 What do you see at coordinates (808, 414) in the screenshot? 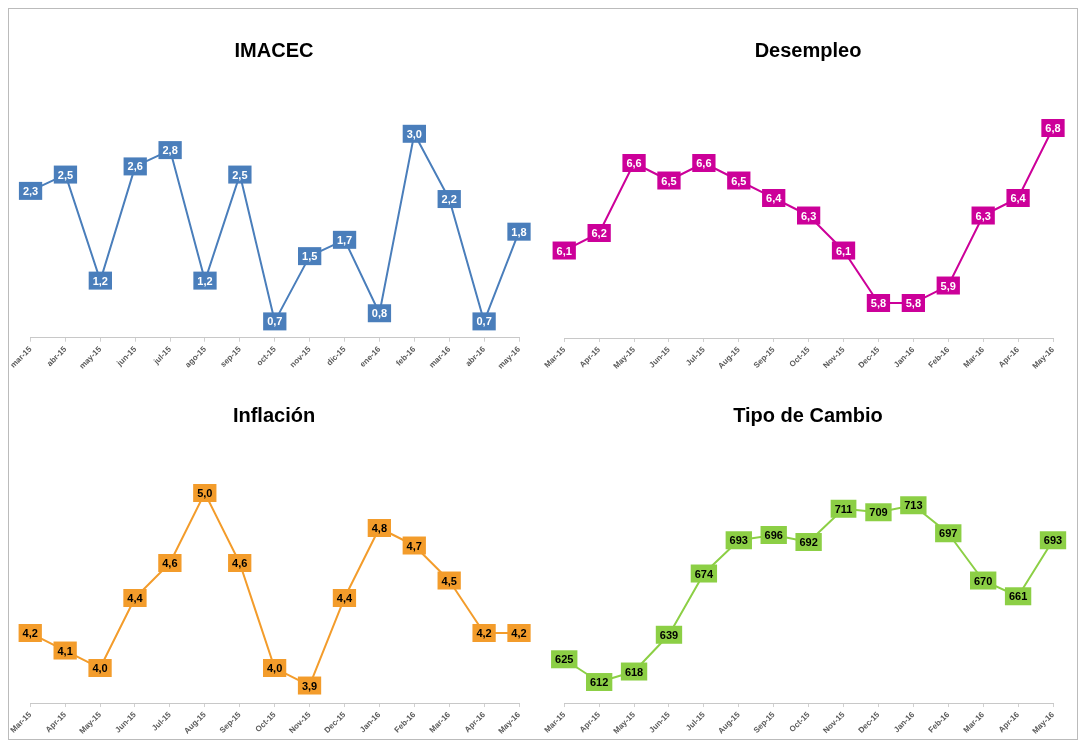
I see `chart-title: Tipo de Cambio` at bounding box center [808, 414].